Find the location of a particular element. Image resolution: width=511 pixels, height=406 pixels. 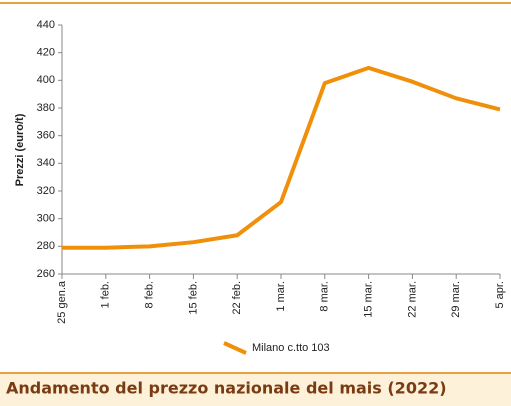

y-tick-label: 360 is located at coordinates (46, 136).